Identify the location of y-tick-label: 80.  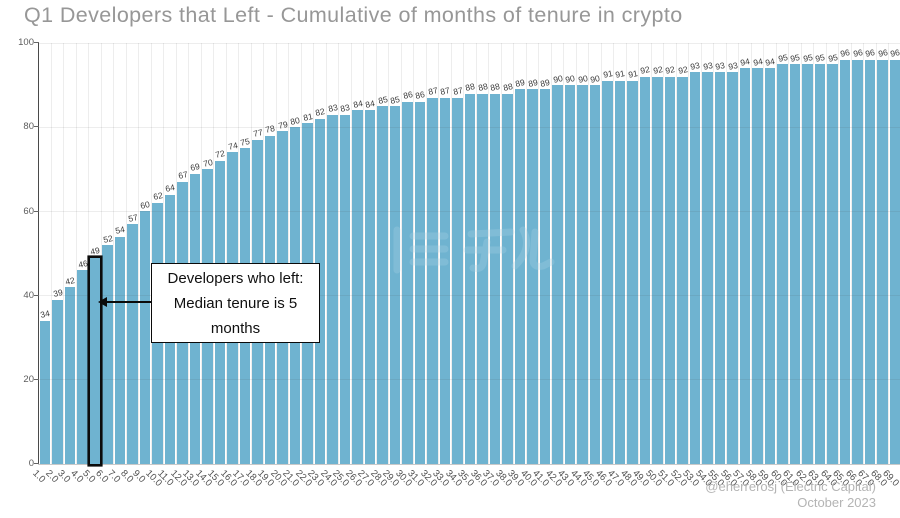
(28, 127).